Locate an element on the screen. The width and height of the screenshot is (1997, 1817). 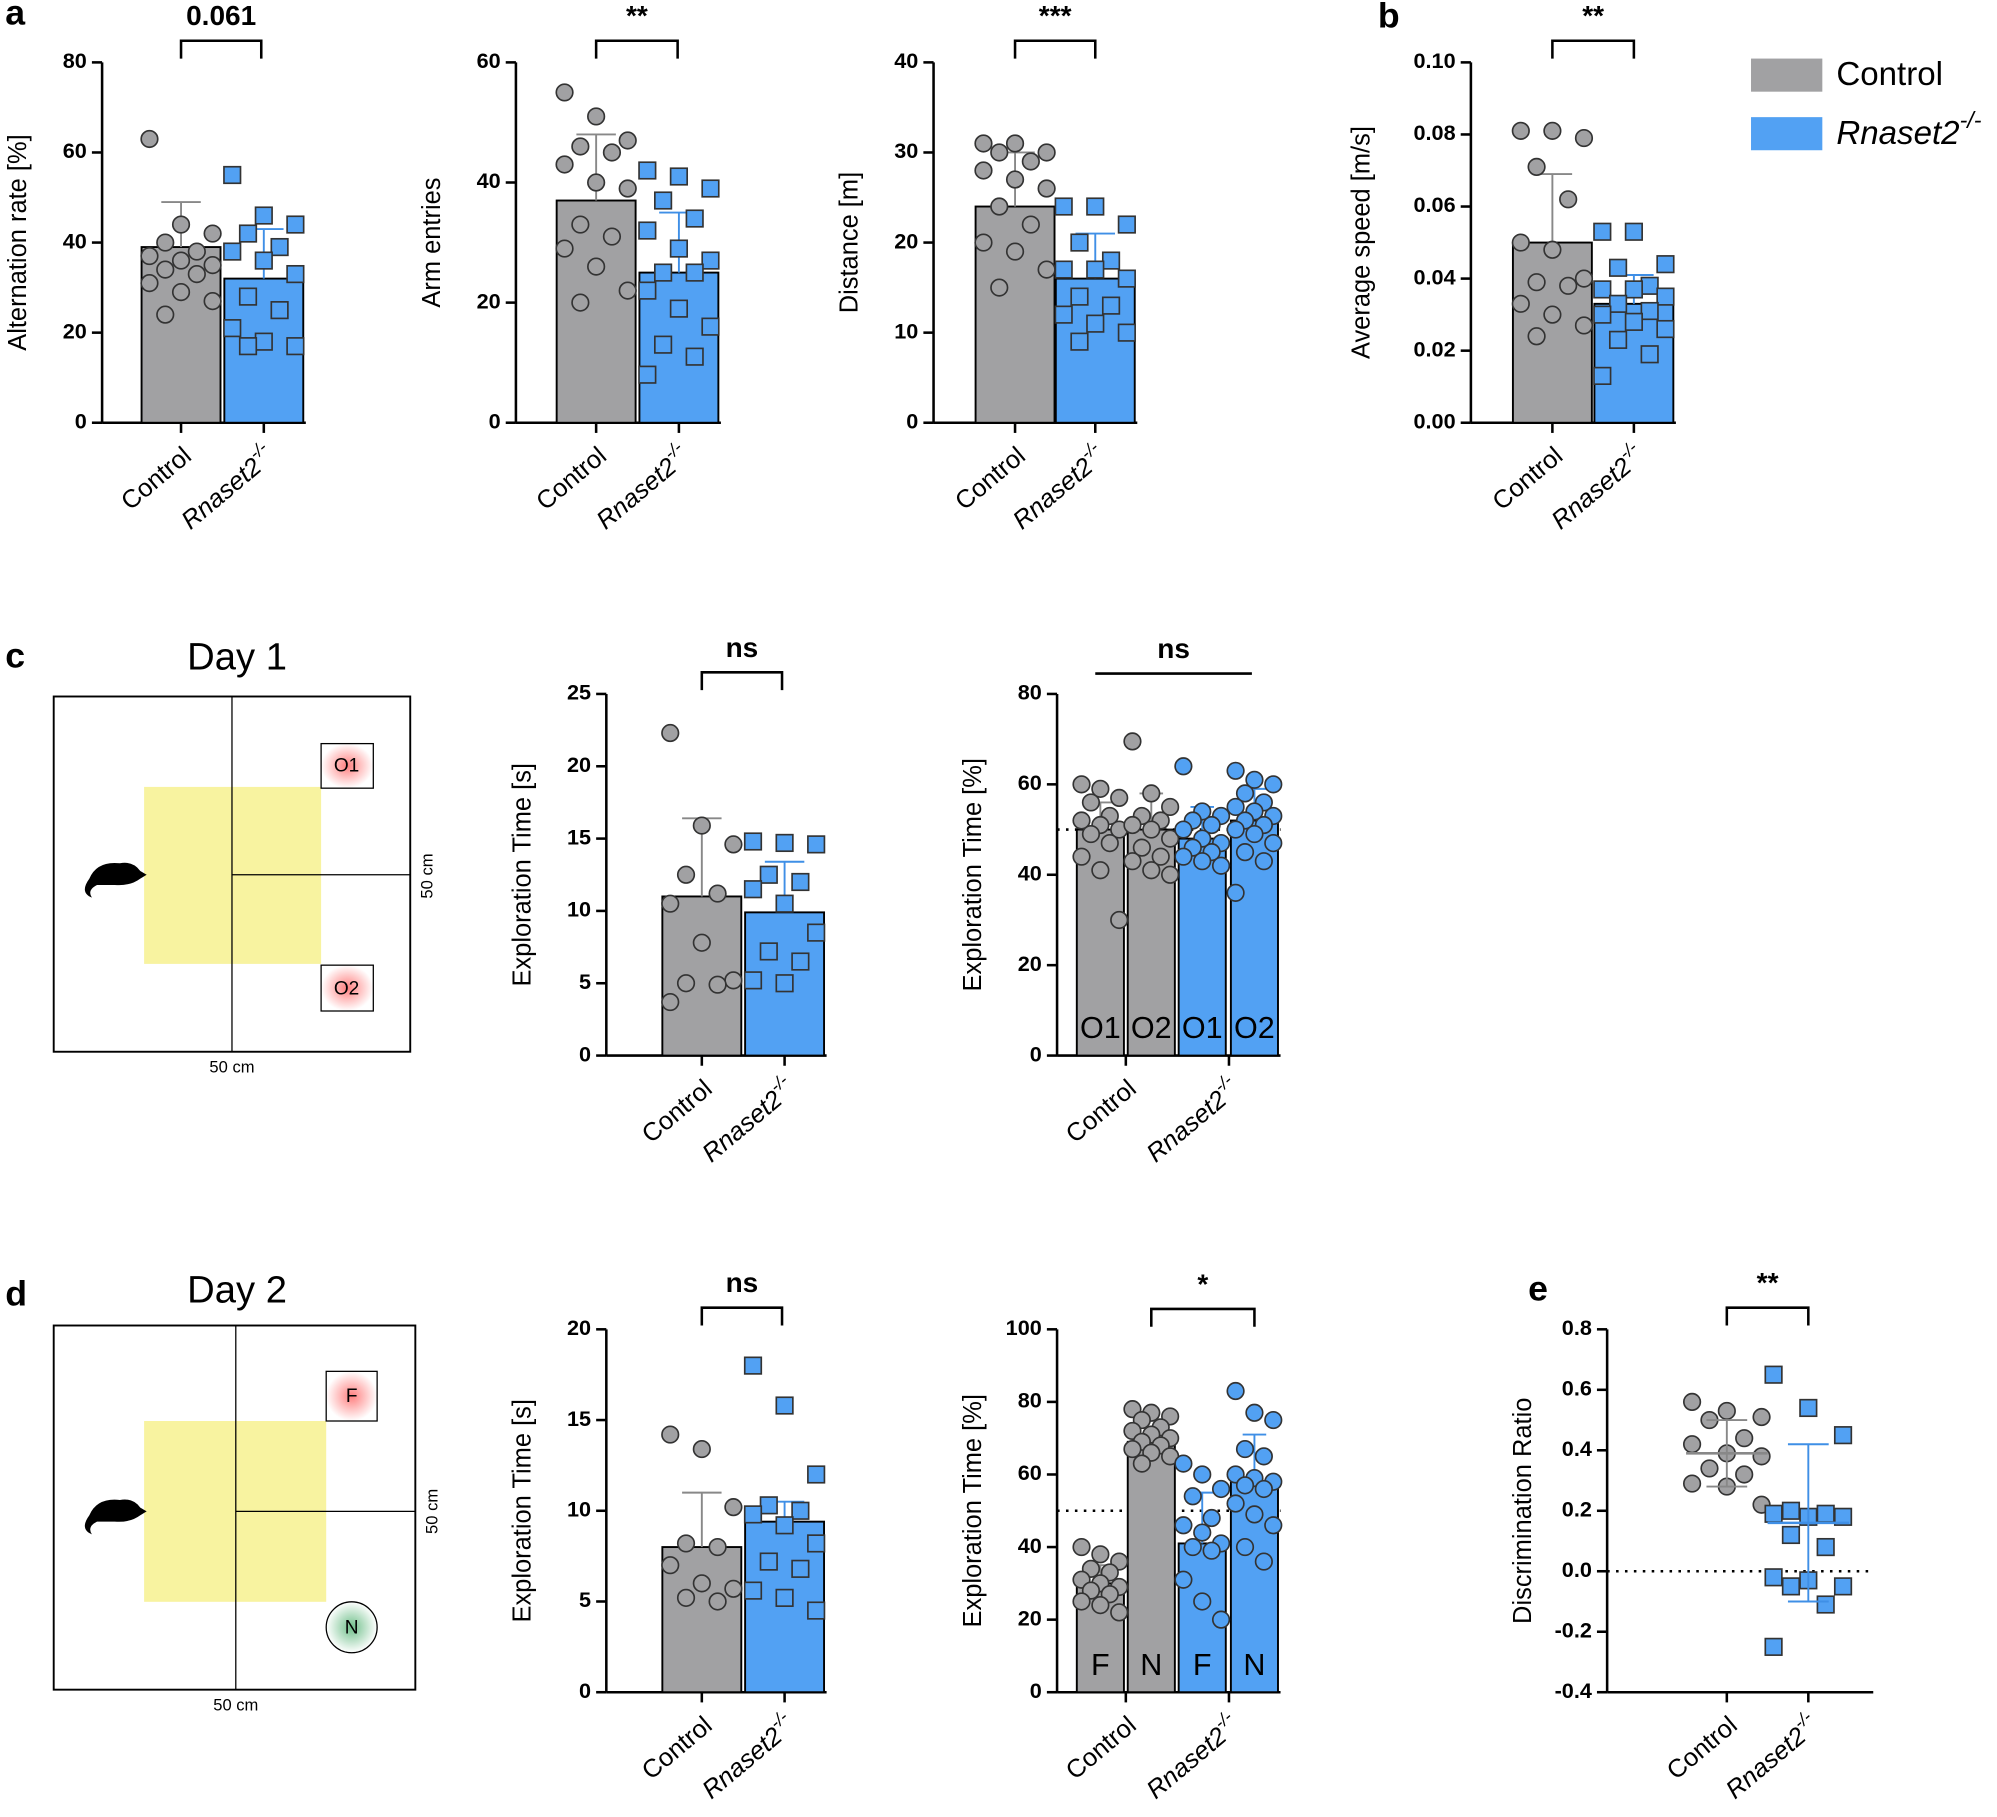
y-tick-label: -0.2 is located at coordinates (1573, 1629).